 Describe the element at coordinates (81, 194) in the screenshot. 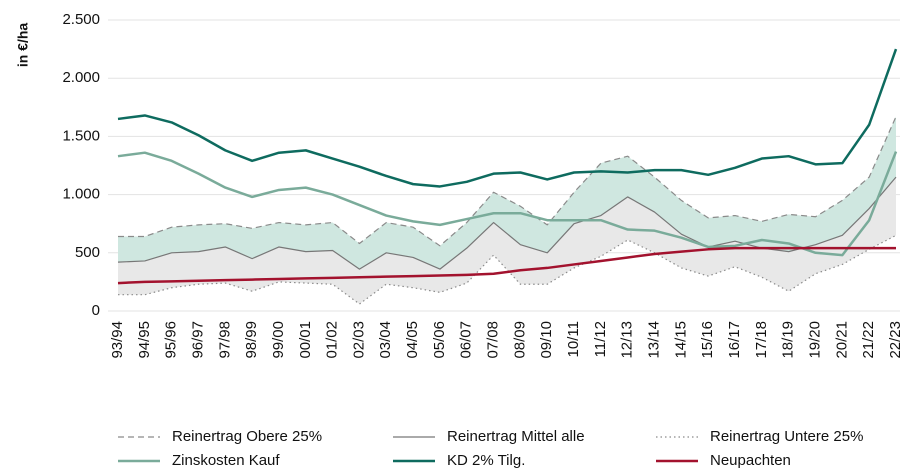

I see `y-tick-label: 1.000` at that location.